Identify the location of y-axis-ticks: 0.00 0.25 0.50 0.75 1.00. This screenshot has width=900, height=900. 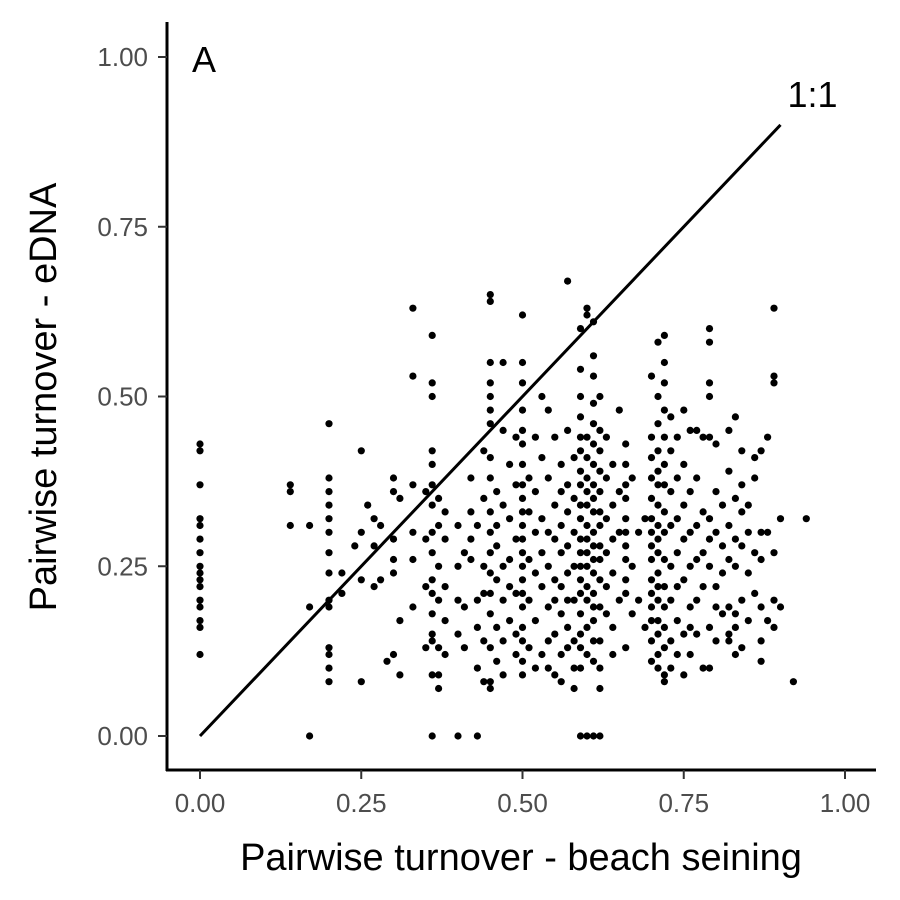
(132, 396).